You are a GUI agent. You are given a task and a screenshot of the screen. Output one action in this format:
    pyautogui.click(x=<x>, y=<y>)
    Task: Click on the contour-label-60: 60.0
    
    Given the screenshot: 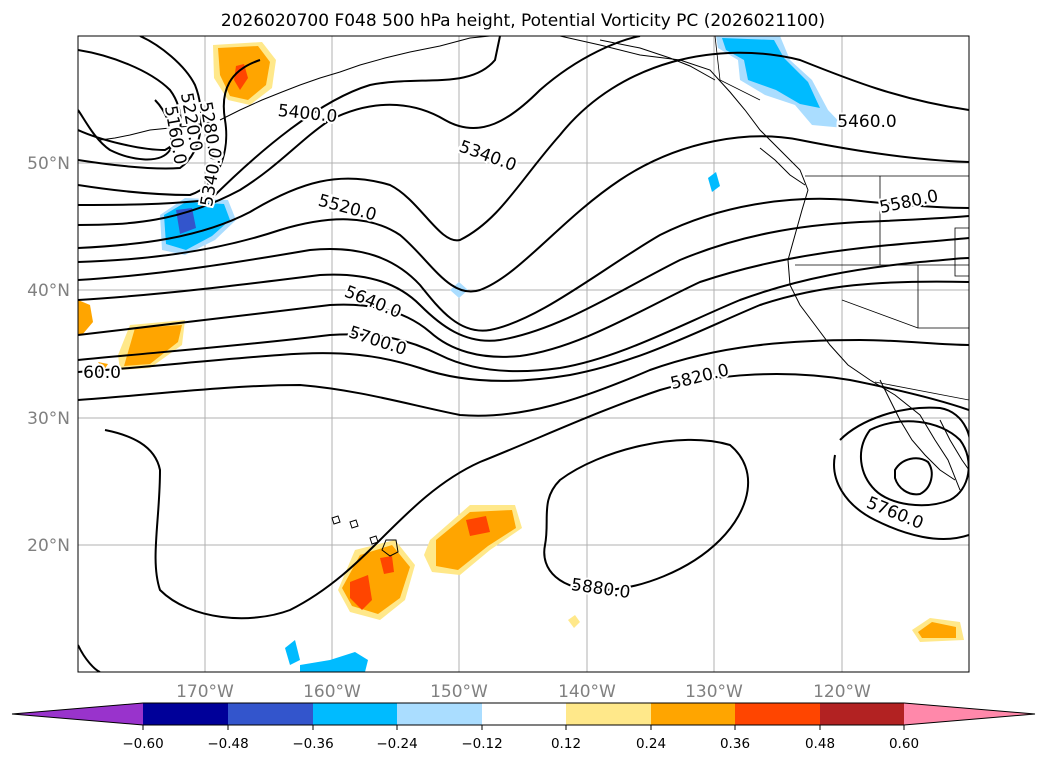 What is the action you would take?
    pyautogui.click(x=102, y=373)
    